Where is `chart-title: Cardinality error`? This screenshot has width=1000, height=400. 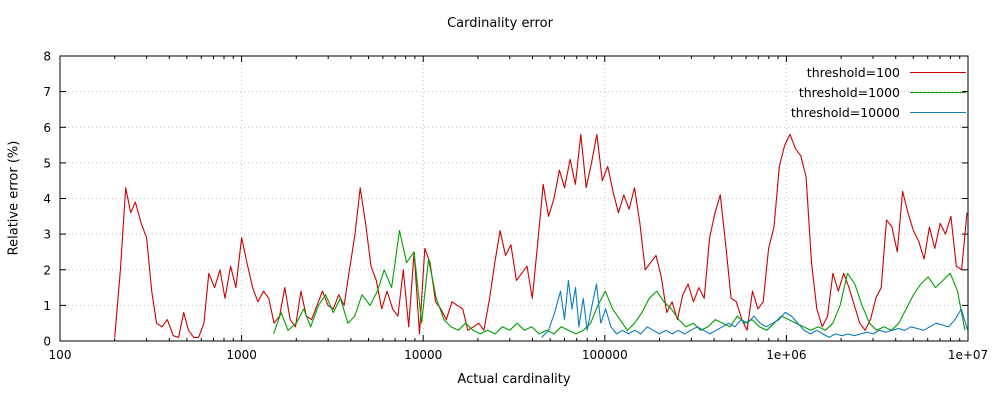 chart-title: Cardinality error is located at coordinates (500, 23).